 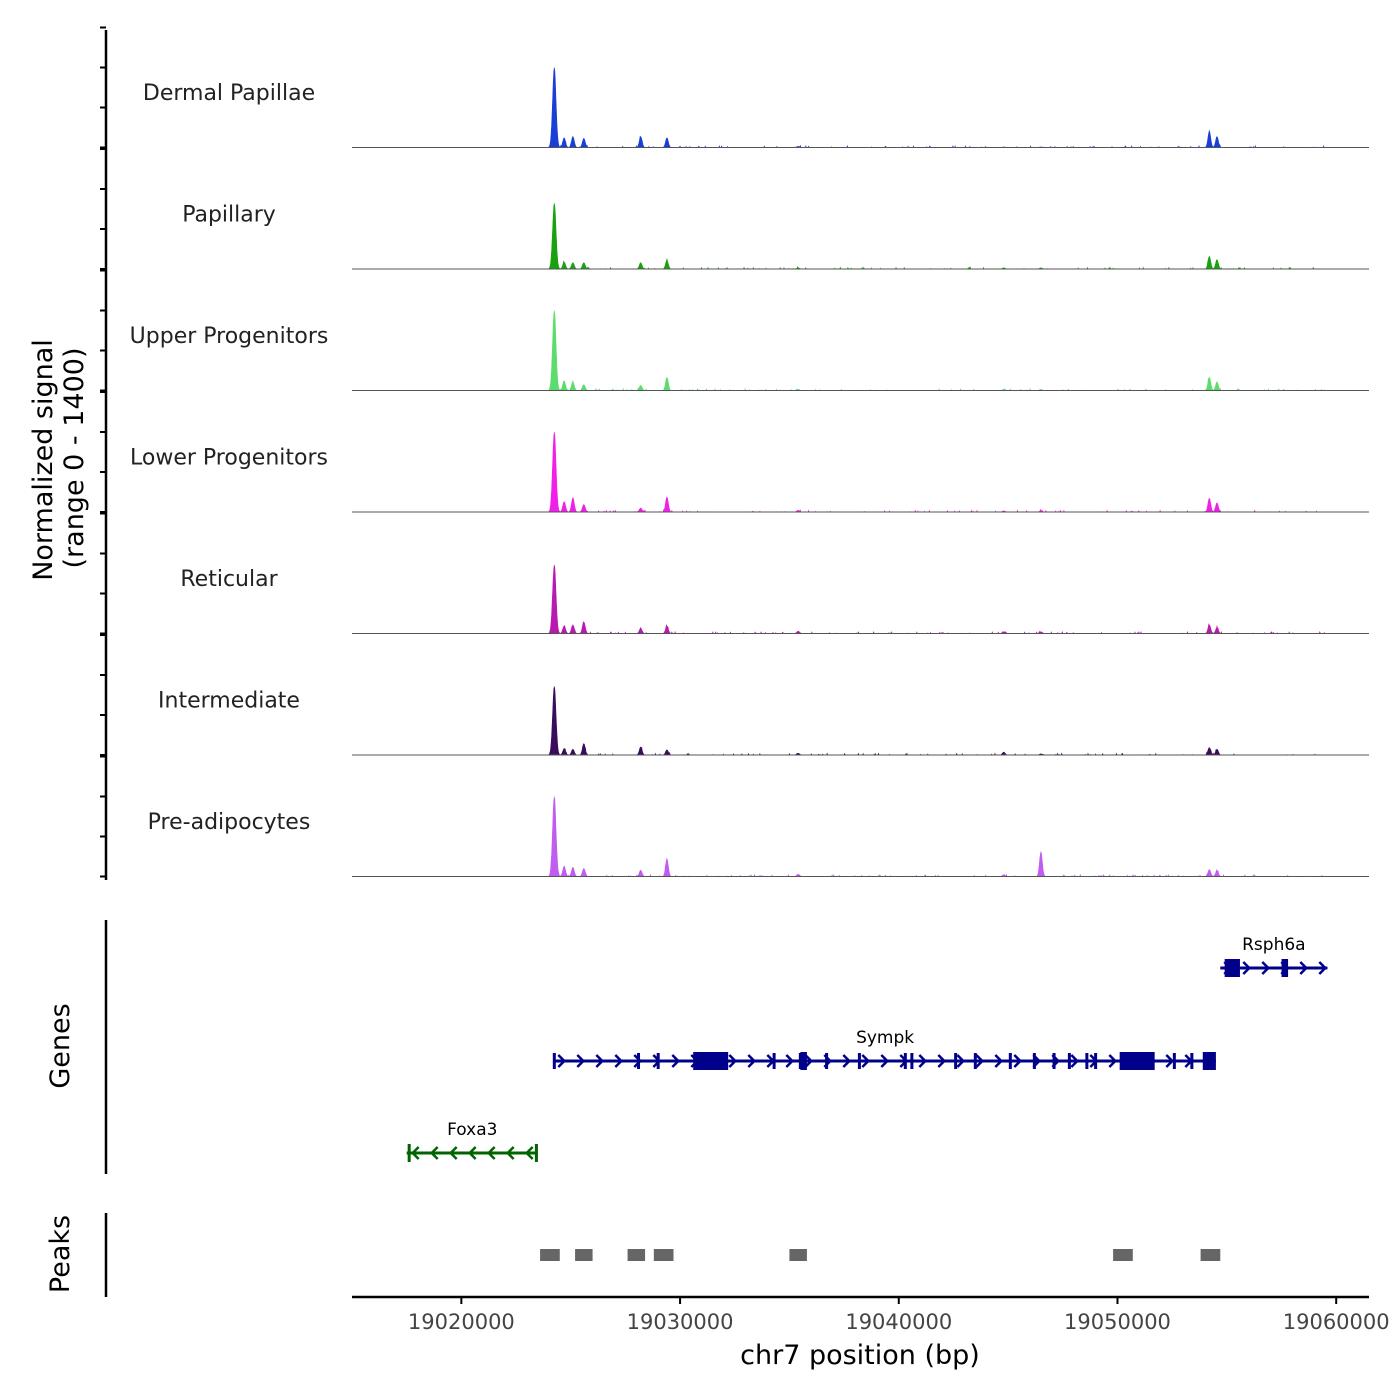 I want to click on track-label: Pre-adipocytes, so click(x=229, y=822).